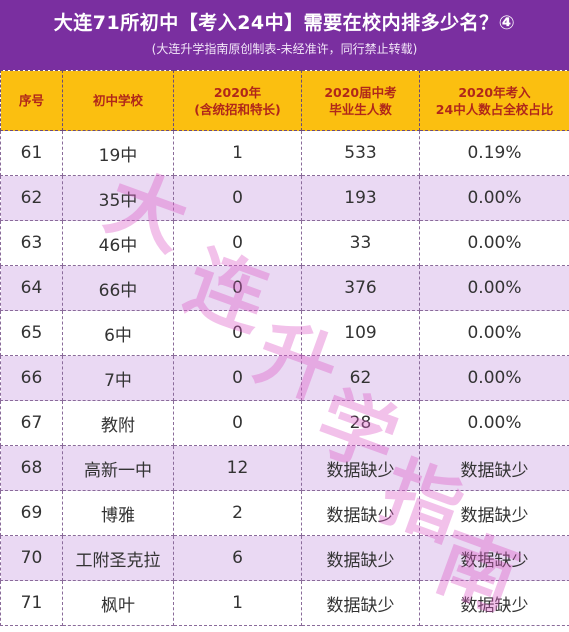  I want to click on cell-school: 教附, so click(118, 423).